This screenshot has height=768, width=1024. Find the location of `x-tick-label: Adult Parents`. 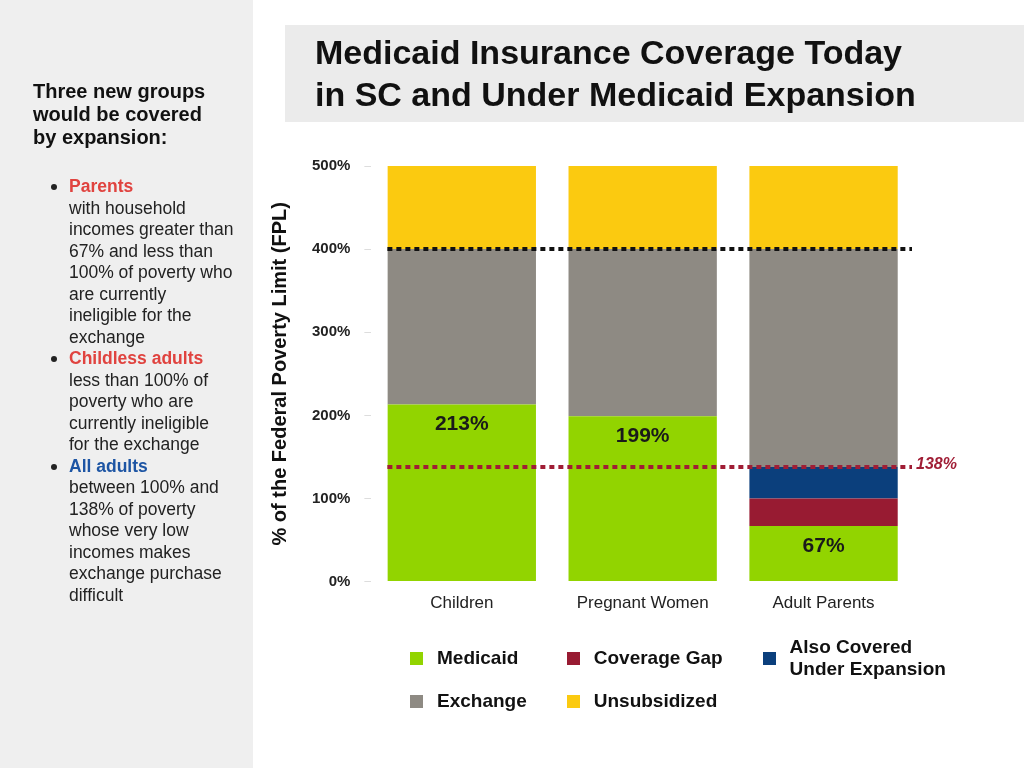

x-tick-label: Adult Parents is located at coordinates (823, 603).